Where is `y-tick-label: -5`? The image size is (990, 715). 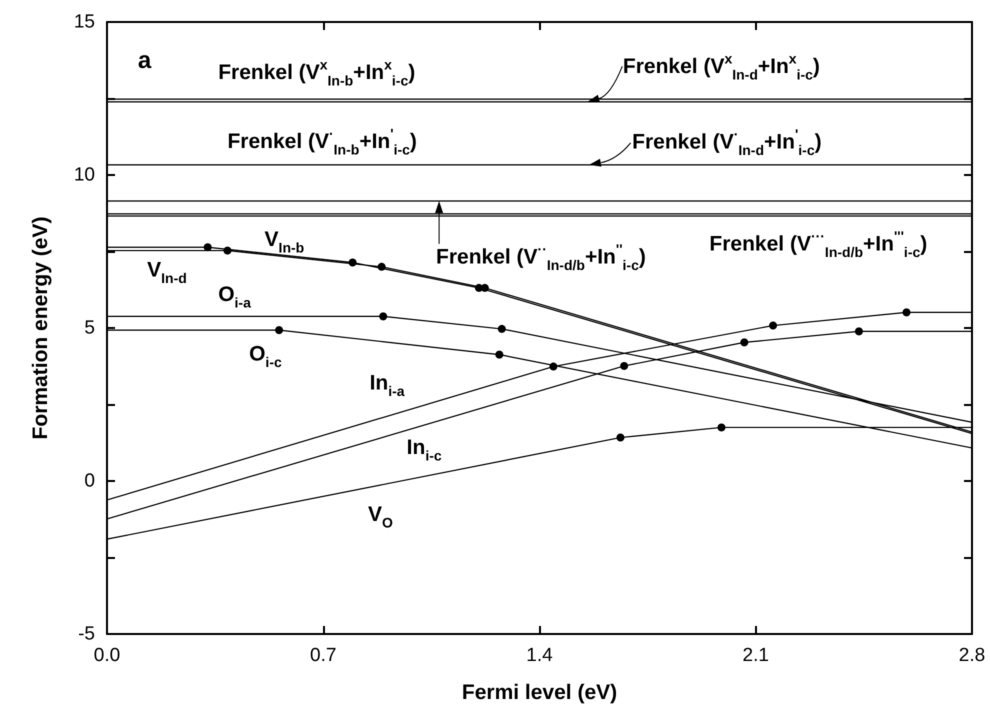
y-tick-label: -5 is located at coordinates (86, 634).